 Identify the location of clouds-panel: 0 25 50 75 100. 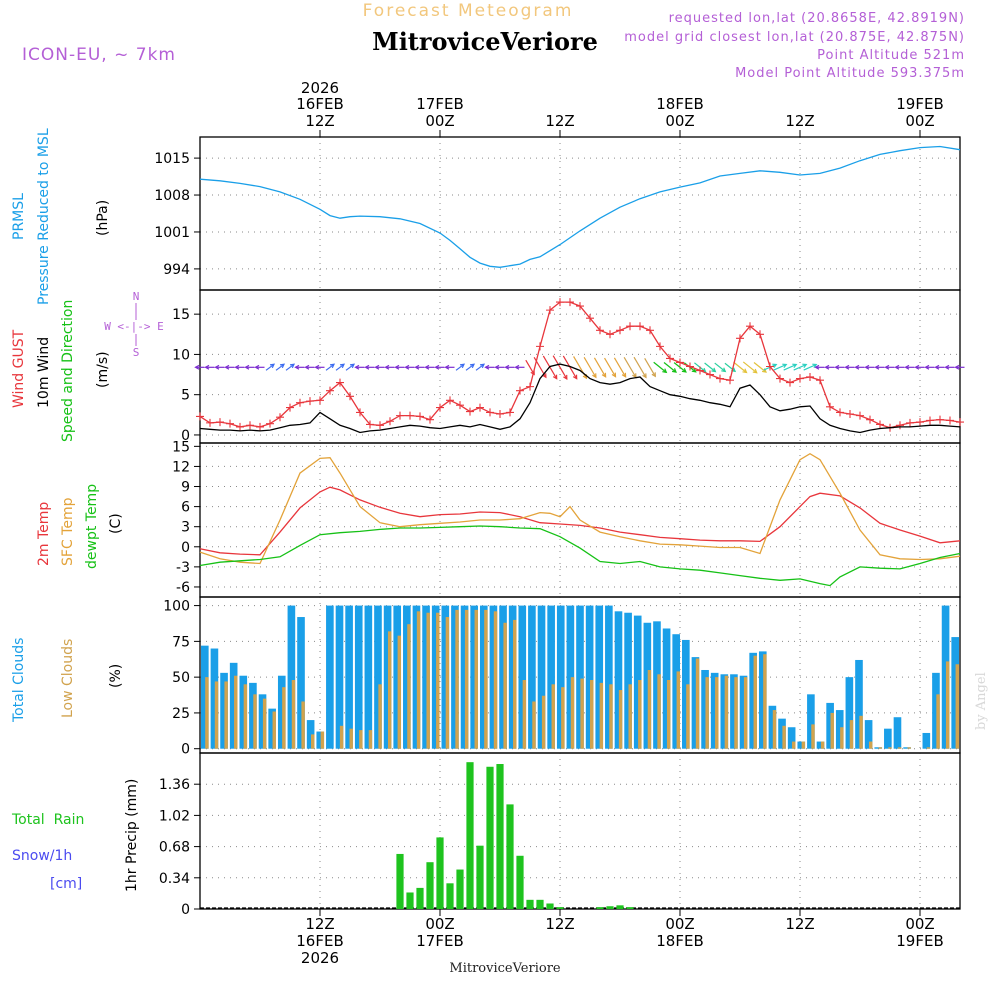
(562, 677).